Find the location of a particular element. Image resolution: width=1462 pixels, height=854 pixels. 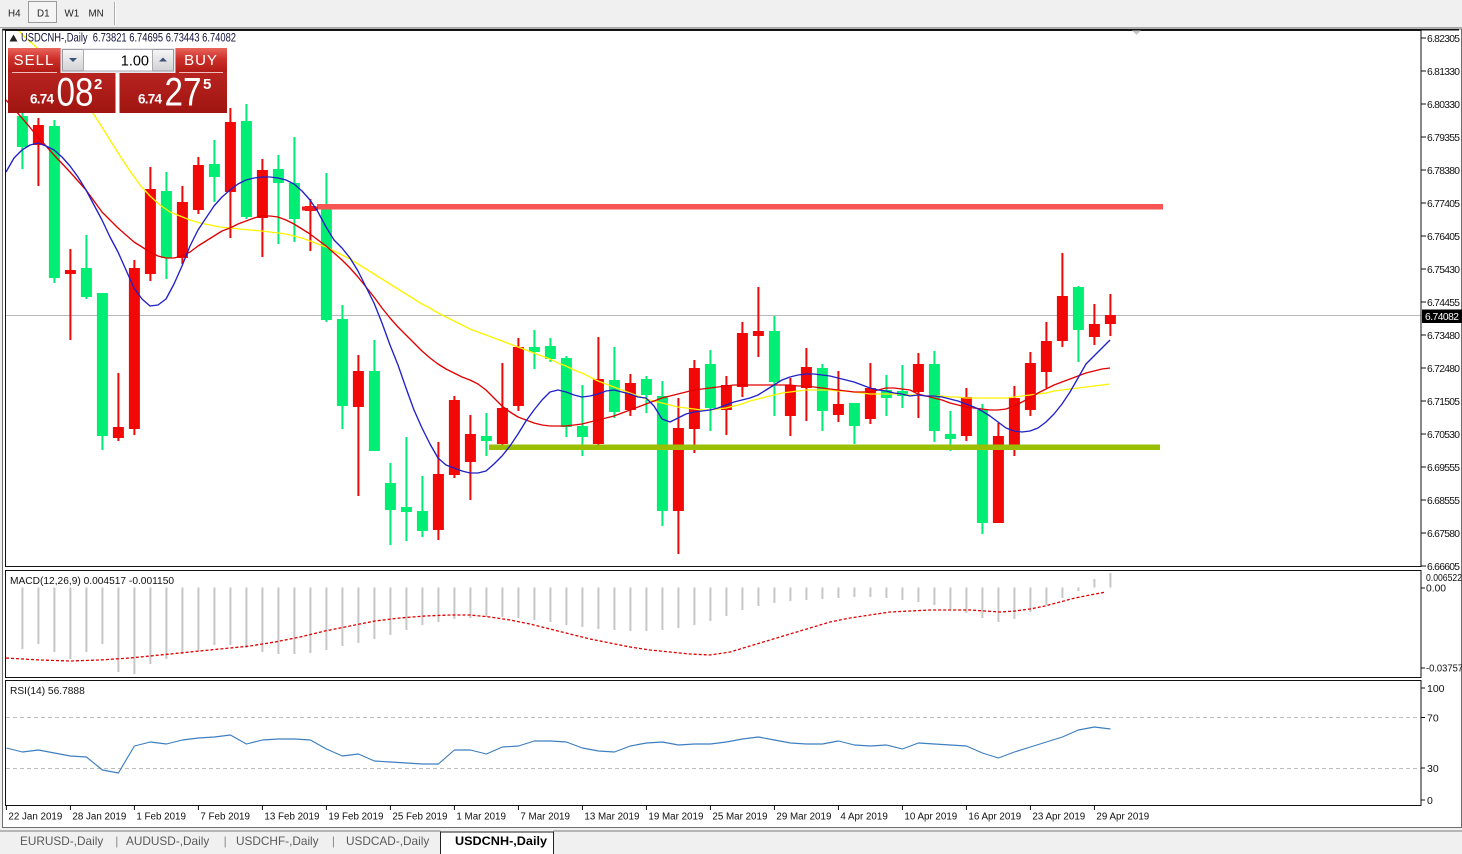

svg-text: USDCNH-,Daily is located at coordinates (501, 841).